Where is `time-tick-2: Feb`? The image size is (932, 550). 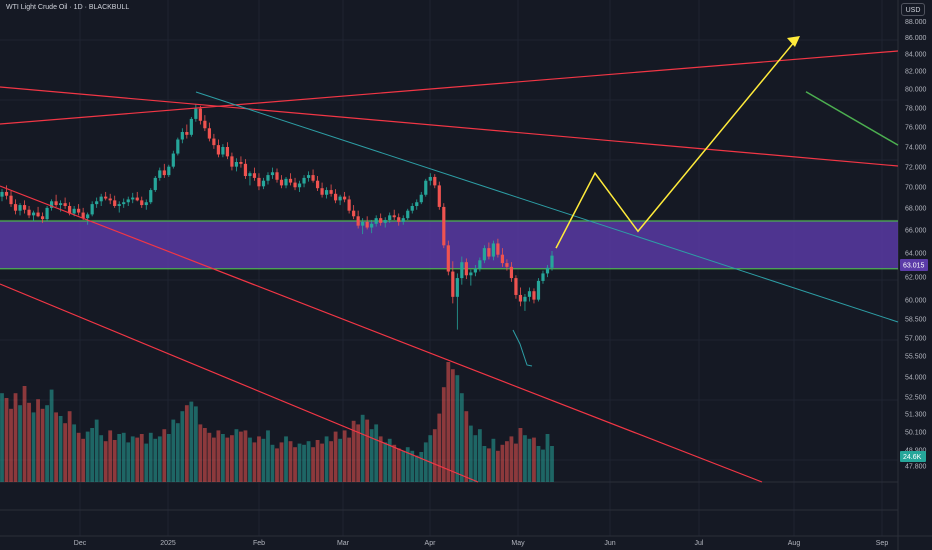
time-tick-2: Feb is located at coordinates (259, 543).